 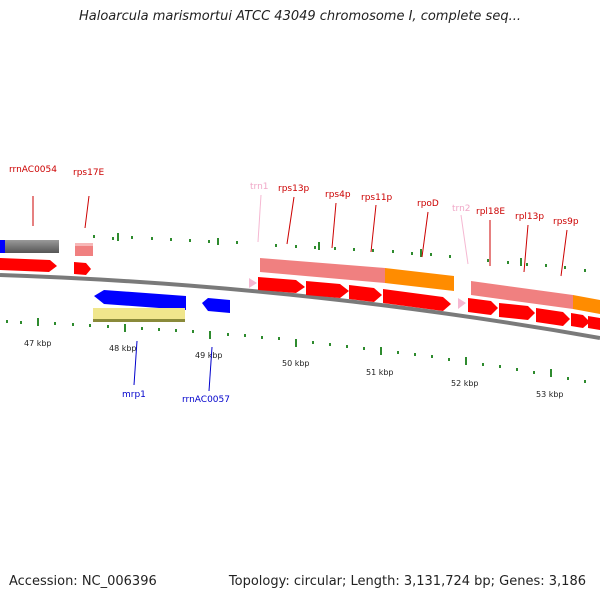 I want to click on label-rpl18E: rpl18E, so click(x=490, y=212).